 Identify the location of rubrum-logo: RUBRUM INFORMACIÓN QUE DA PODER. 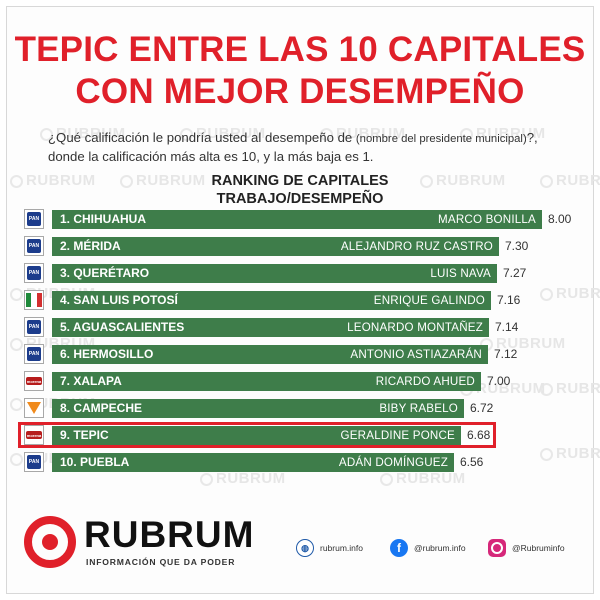
(140, 541).